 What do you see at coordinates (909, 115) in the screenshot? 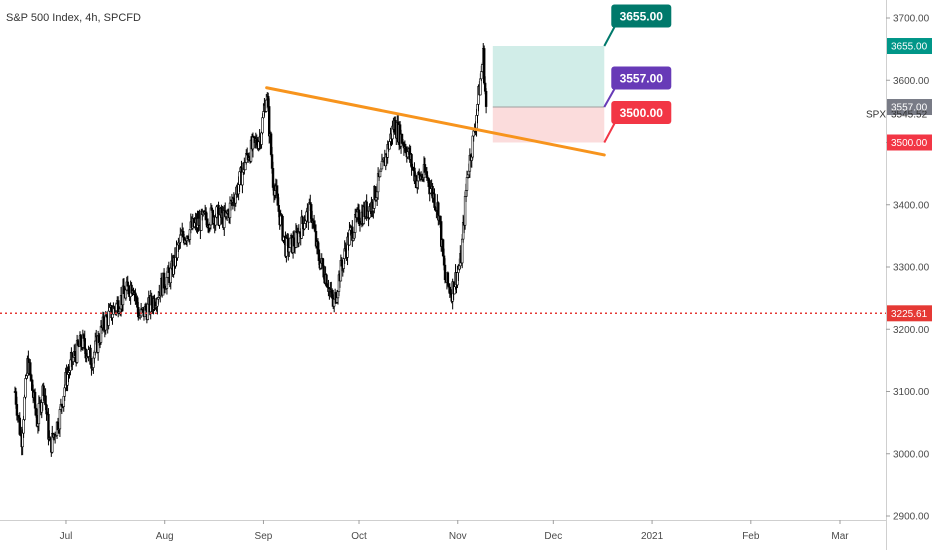
I see `last-price-label: 3545.52` at bounding box center [909, 115].